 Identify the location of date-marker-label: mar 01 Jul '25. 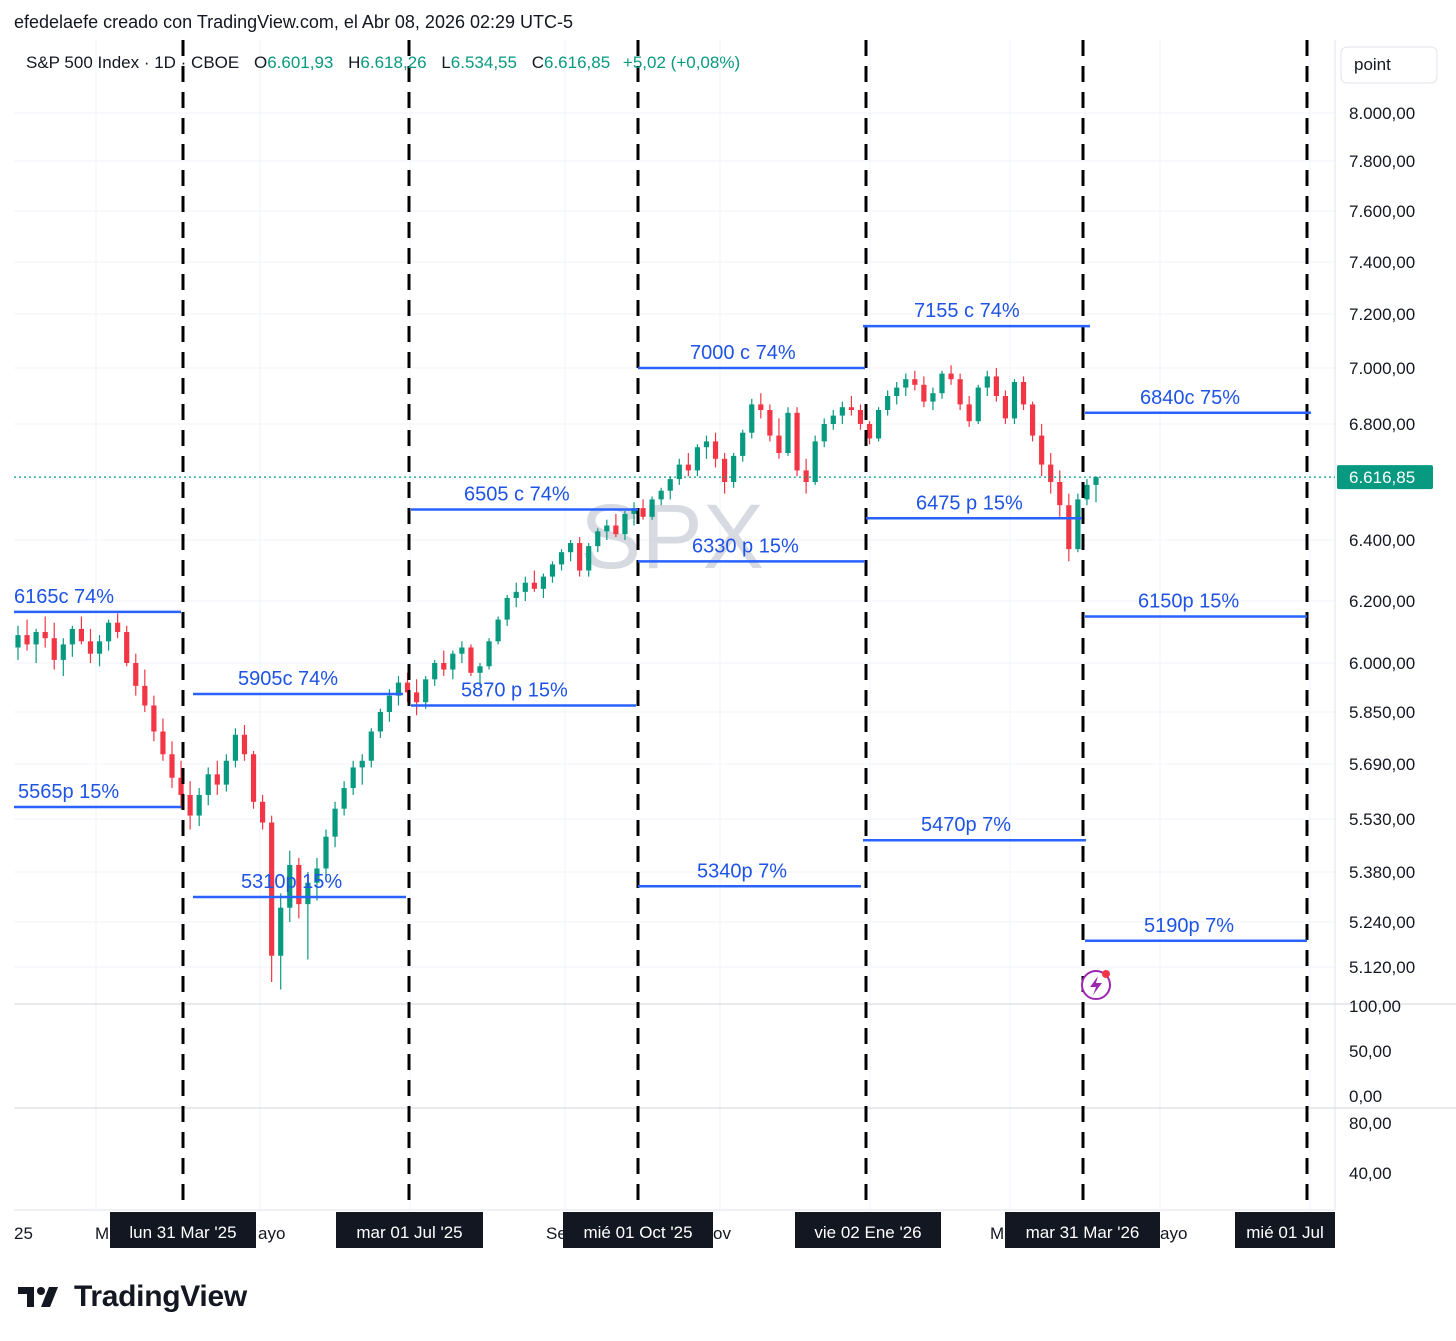
(409, 1232).